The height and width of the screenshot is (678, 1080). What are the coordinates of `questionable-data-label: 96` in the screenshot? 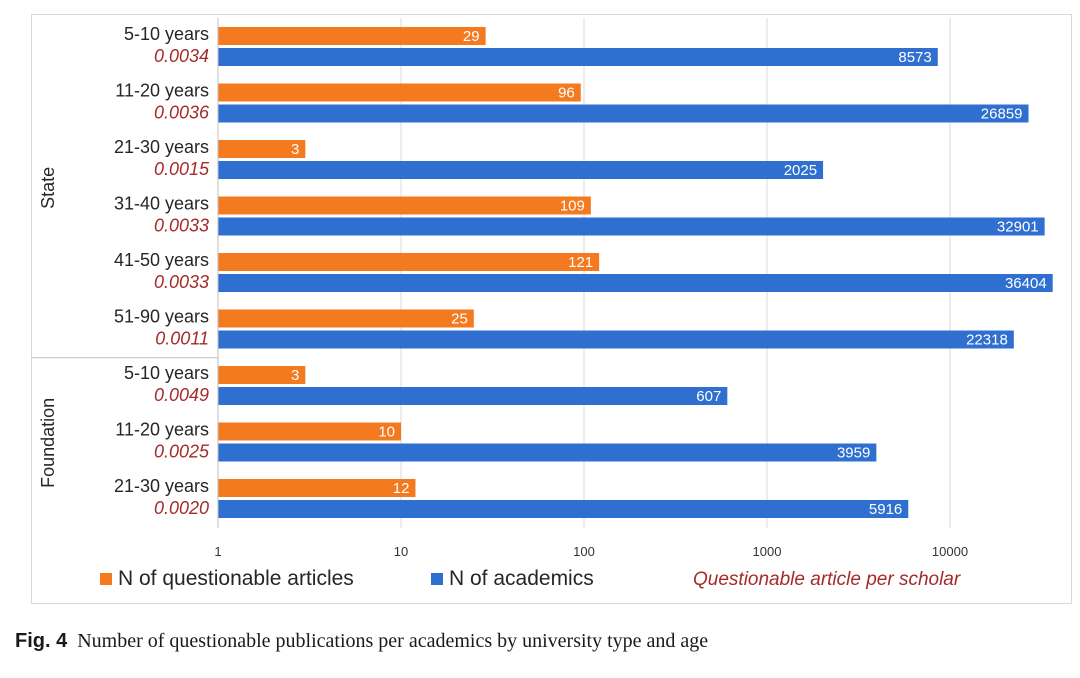 It's located at (566, 93).